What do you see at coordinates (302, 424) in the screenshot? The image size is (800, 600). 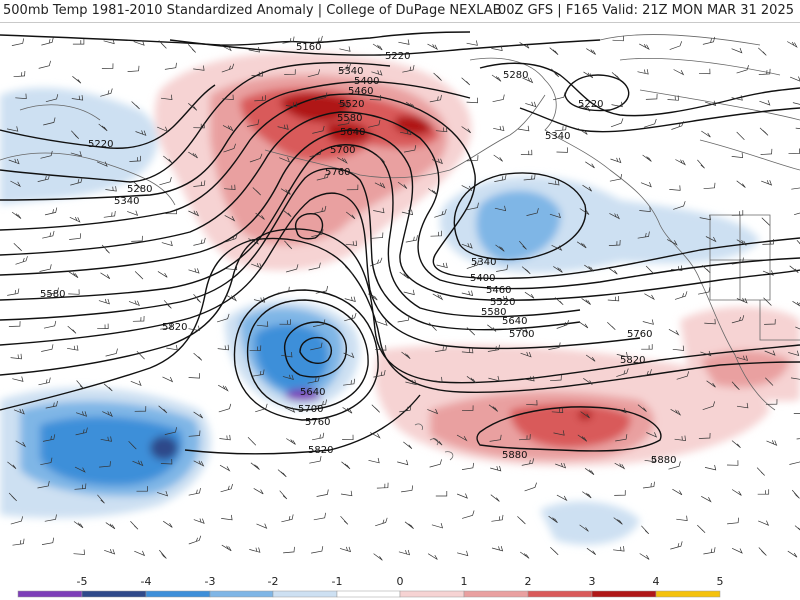 I see `contour-5820-south` at bounding box center [302, 424].